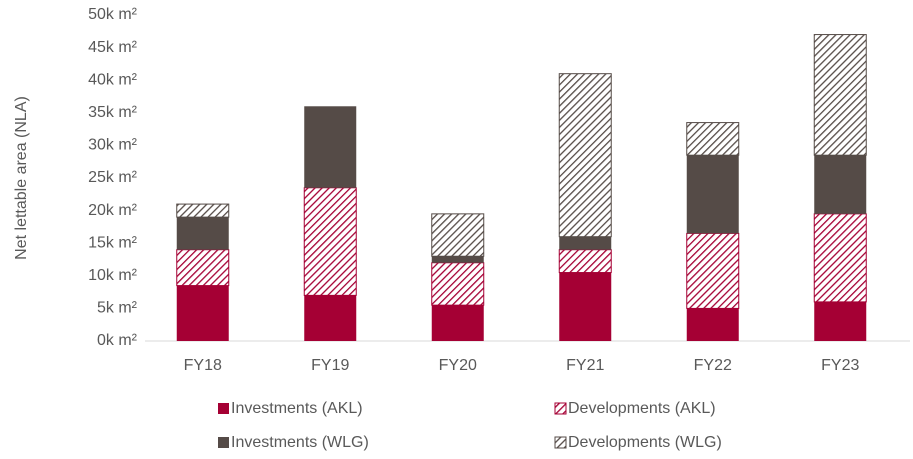 This screenshot has width=913, height=459. I want to click on x-tick-label: FY21, so click(585, 365).